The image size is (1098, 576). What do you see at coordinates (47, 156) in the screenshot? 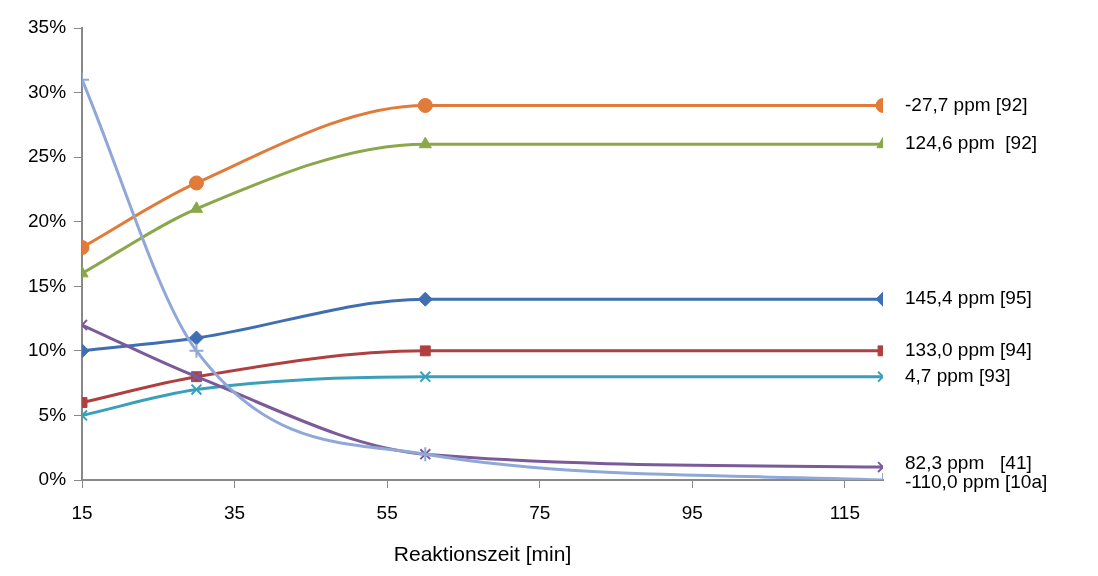
I see `y-tick-label: 25%` at bounding box center [47, 156].